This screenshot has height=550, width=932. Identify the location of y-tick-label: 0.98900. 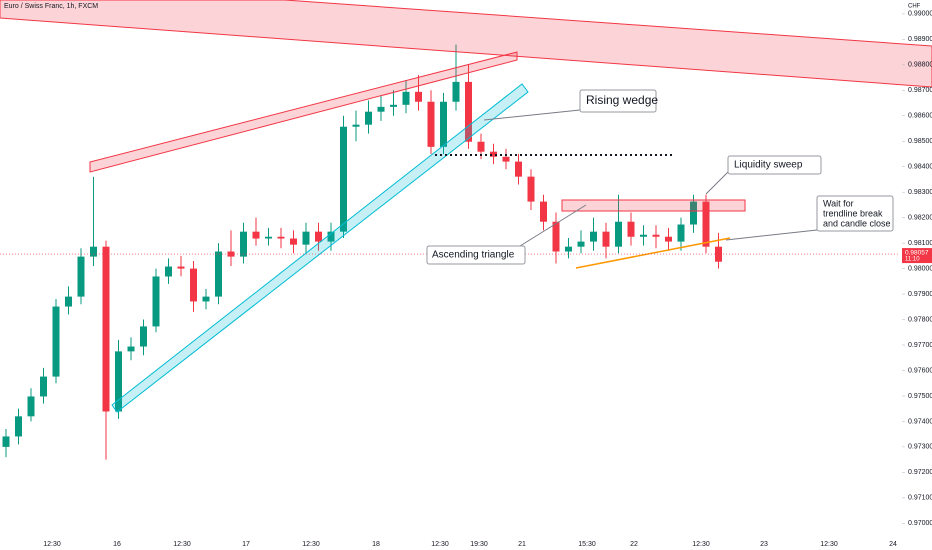
(920, 39).